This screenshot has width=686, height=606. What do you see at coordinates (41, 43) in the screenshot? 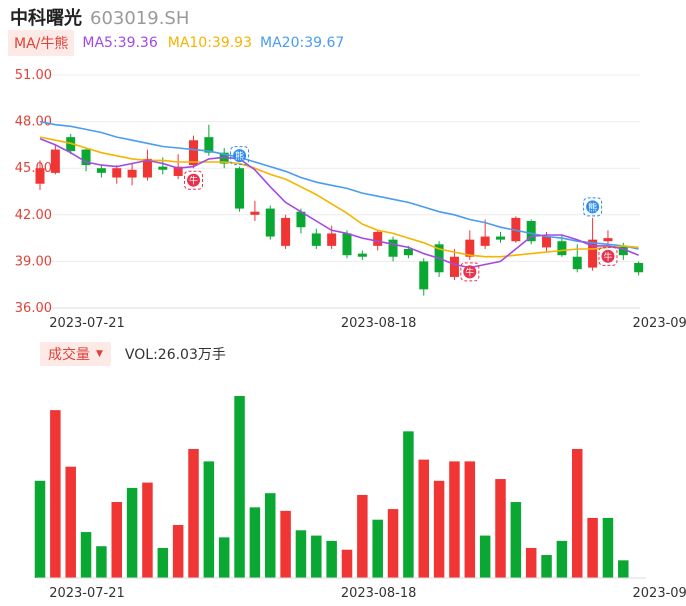
I see `ma-selector-button: MA/牛熊` at bounding box center [41, 43].